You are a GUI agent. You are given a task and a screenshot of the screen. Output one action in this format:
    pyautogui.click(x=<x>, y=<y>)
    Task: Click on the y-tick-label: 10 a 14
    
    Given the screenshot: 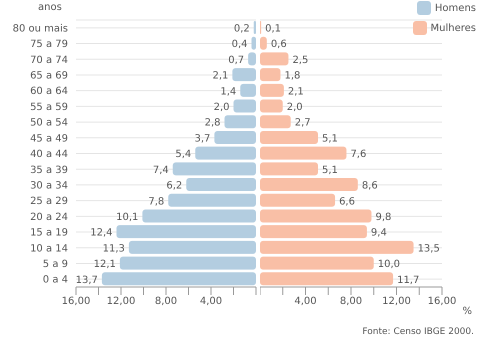 What is the action you would take?
    pyautogui.click(x=49, y=248)
    